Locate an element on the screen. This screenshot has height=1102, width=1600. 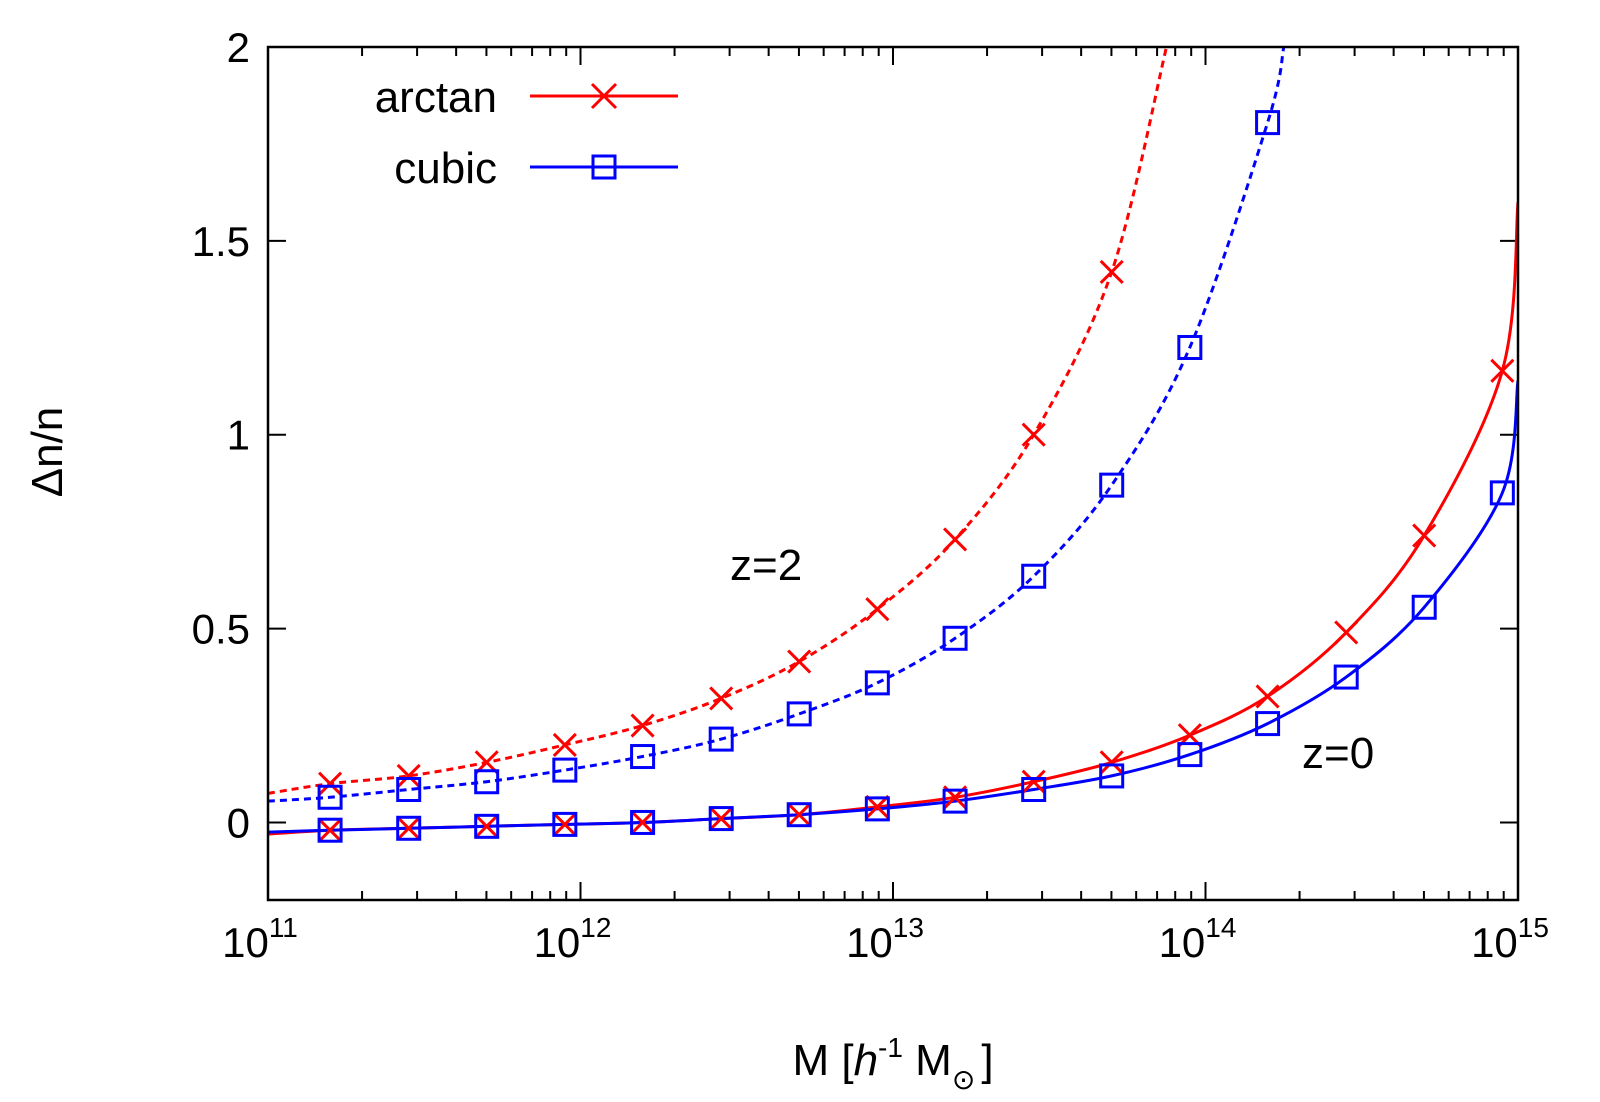
x-tick-label: 1011 is located at coordinates (260, 939).